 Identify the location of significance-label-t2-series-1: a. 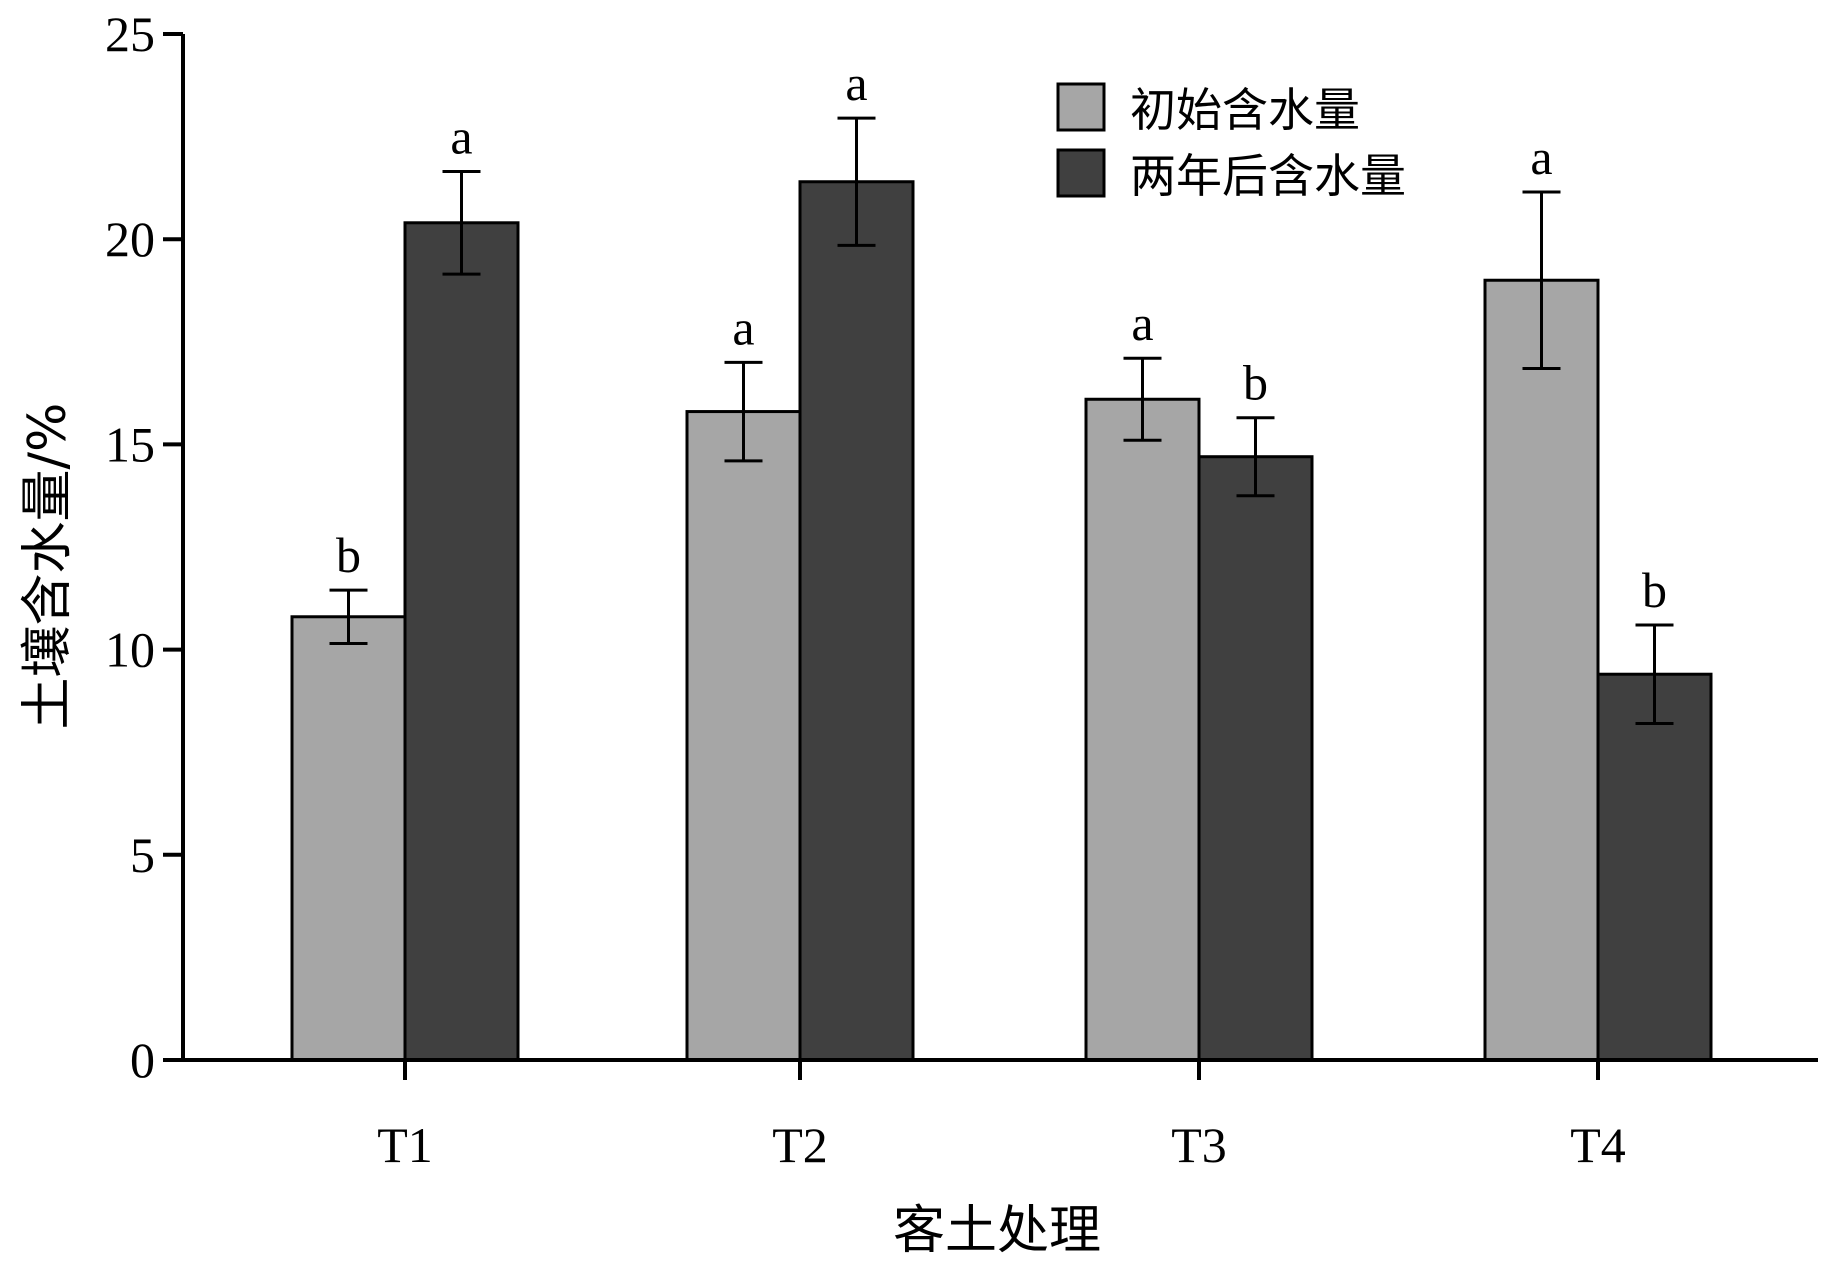
(743, 327).